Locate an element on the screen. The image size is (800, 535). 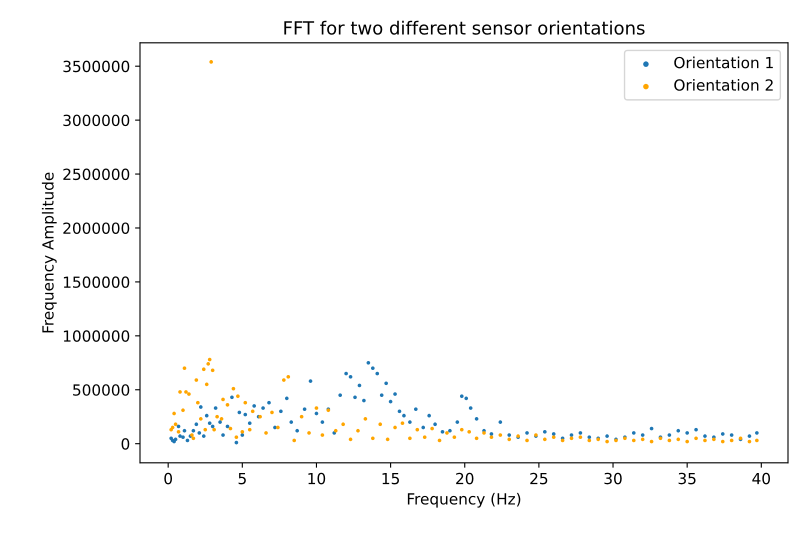
x-axis-title: Frequency (Hz) is located at coordinates (464, 500).